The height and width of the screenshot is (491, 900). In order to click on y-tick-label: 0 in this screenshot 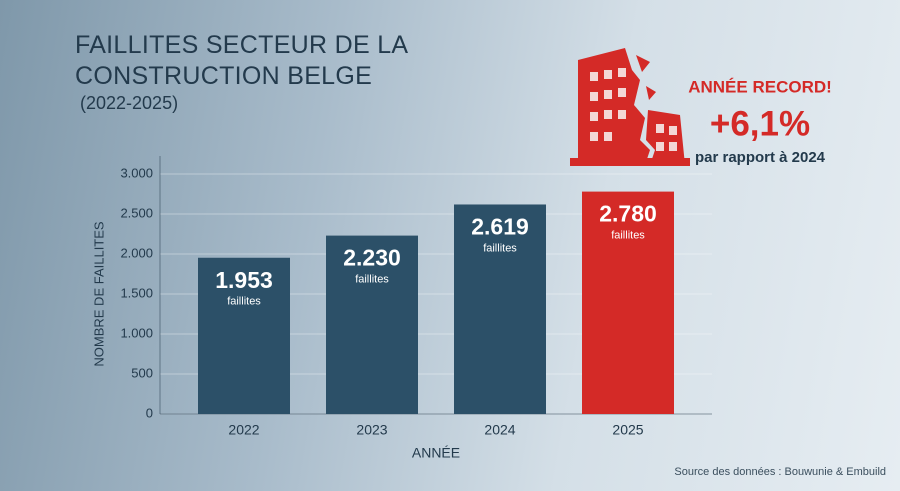, I will do `click(149, 412)`.